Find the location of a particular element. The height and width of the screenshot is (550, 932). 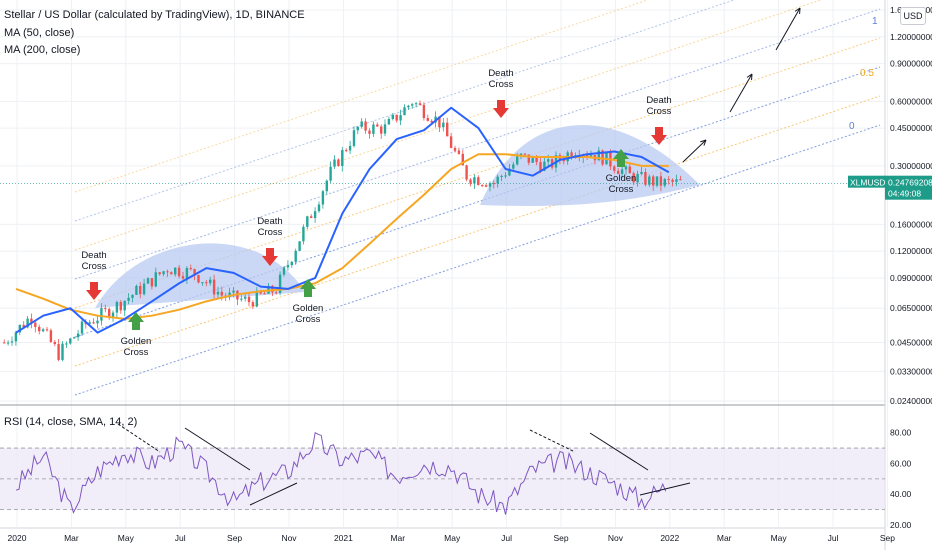

price-axis-label: 0.45000000 is located at coordinates (911, 128).